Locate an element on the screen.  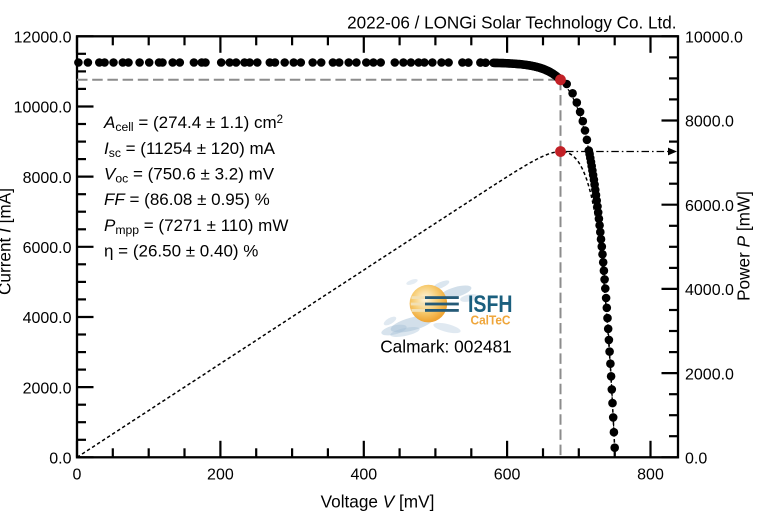
svg-text: Current I [mA] is located at coordinates (7, 241).